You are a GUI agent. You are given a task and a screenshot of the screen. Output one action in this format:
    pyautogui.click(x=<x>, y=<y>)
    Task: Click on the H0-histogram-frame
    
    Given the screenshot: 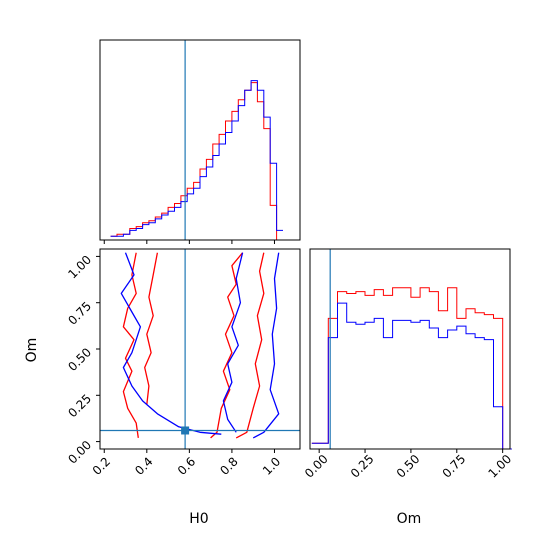 What is the action you would take?
    pyautogui.click(x=200, y=140)
    